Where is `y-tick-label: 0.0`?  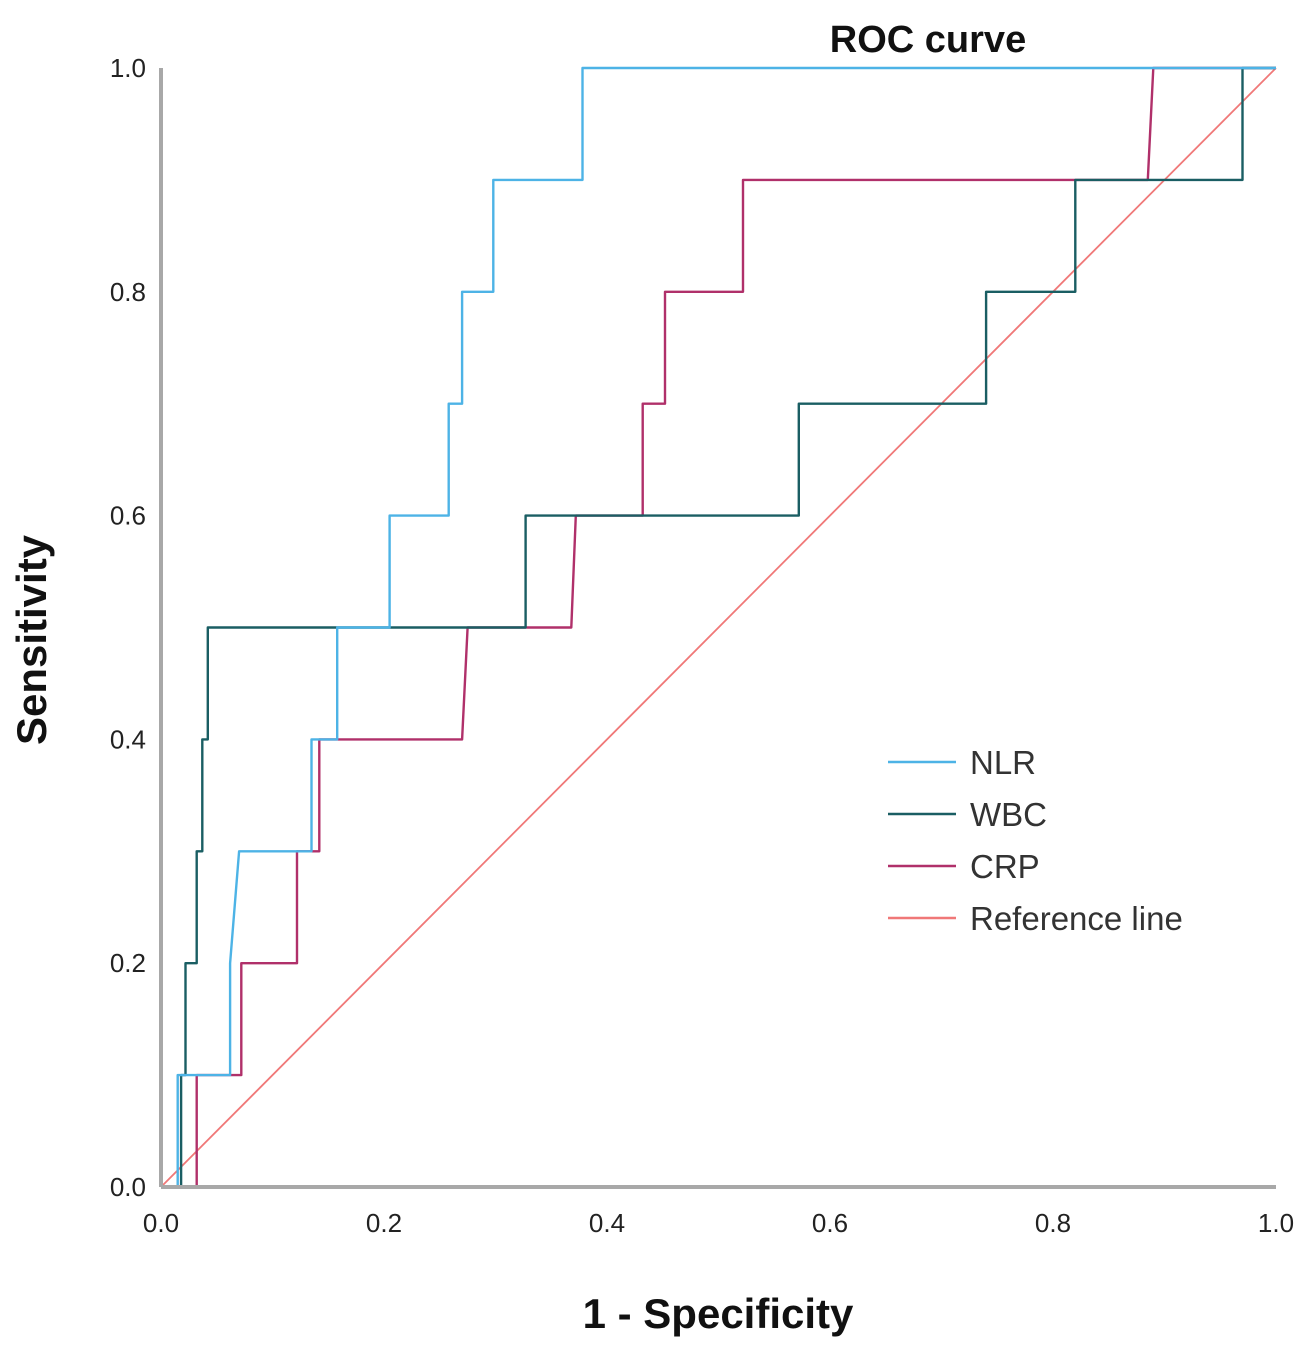 y-tick-label: 0.0 is located at coordinates (128, 1187).